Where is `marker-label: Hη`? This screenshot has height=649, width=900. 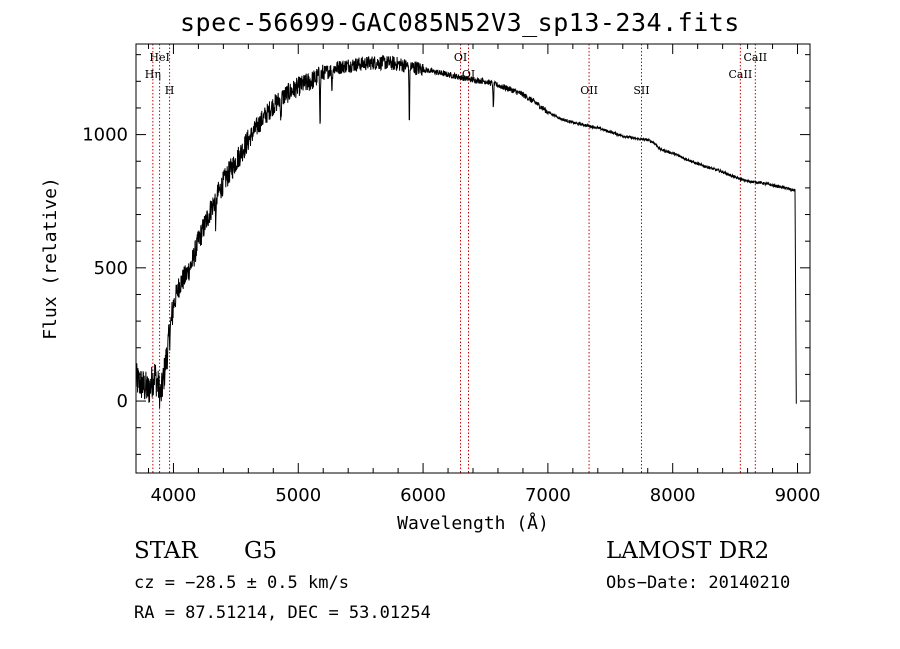
marker-label: Hη is located at coordinates (153, 74).